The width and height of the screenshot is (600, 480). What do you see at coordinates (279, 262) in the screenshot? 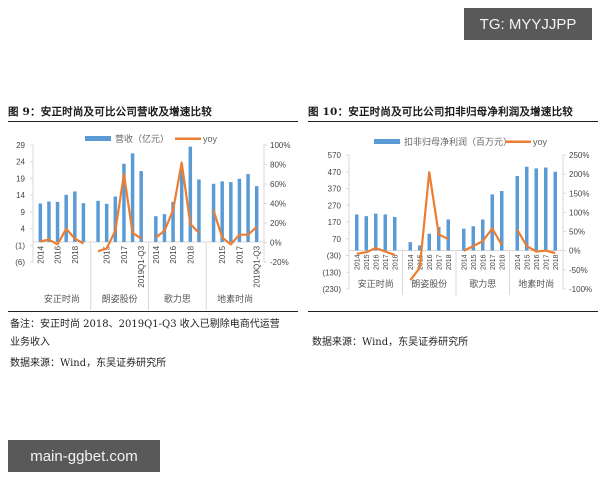
I see `right-axis-tick-label: -20%` at bounding box center [279, 262].